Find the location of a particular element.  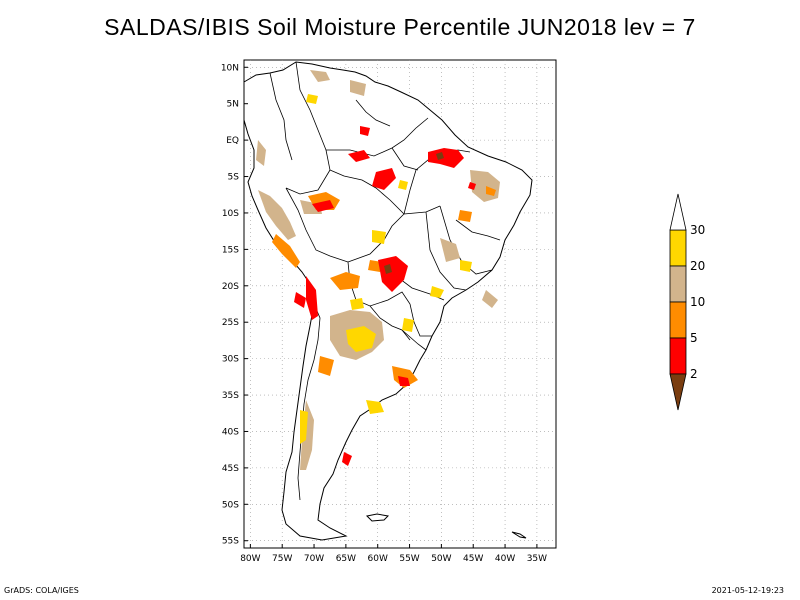

footer-credit: GrADS: COLA/IGES is located at coordinates (41, 590).